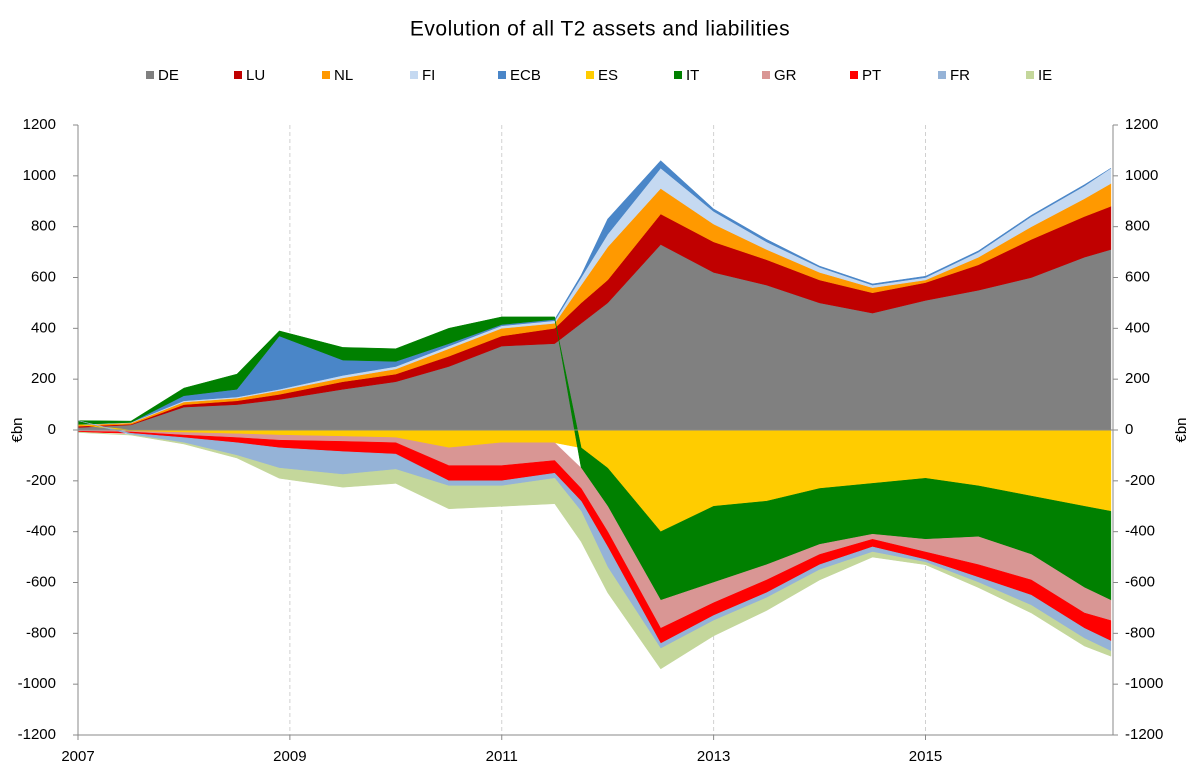  I want to click on y-tick-label: -1000, so click(37, 683).